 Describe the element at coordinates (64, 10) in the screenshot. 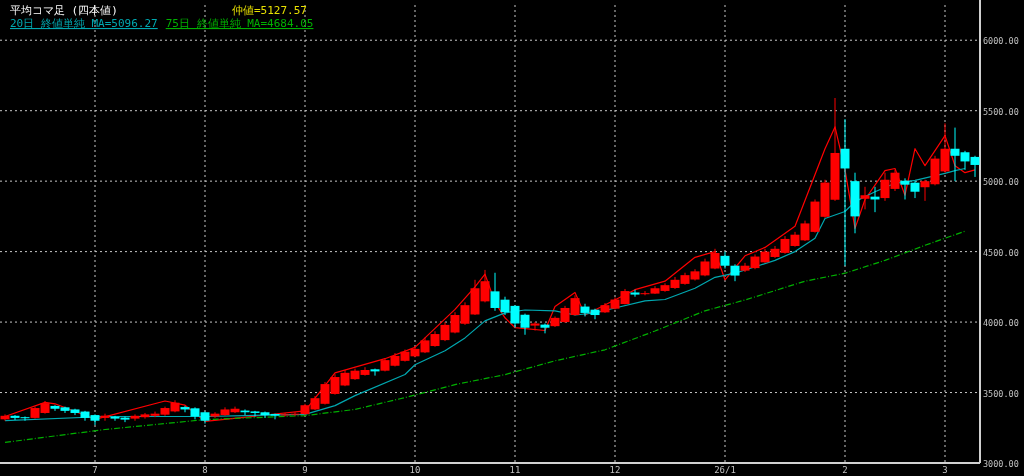

I see `chart-title: 平均コマ足 (四本値)` at that location.